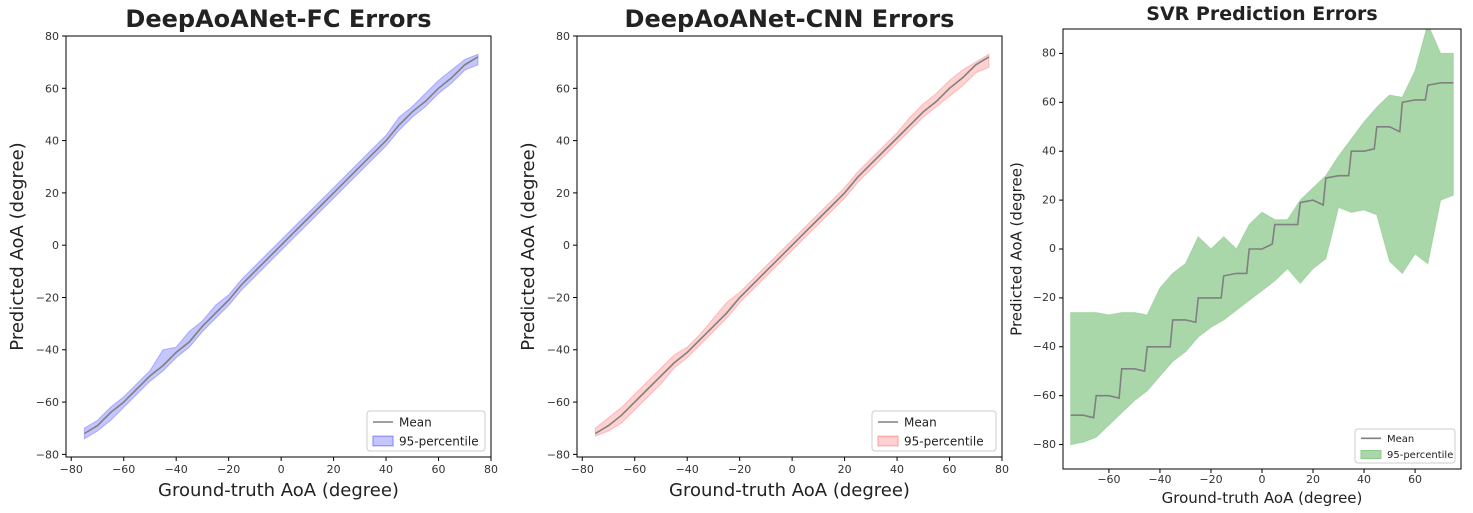 The height and width of the screenshot is (513, 1473). What do you see at coordinates (790, 19) in the screenshot?
I see `chart-title: DeepAoANet-CNN Errors` at bounding box center [790, 19].